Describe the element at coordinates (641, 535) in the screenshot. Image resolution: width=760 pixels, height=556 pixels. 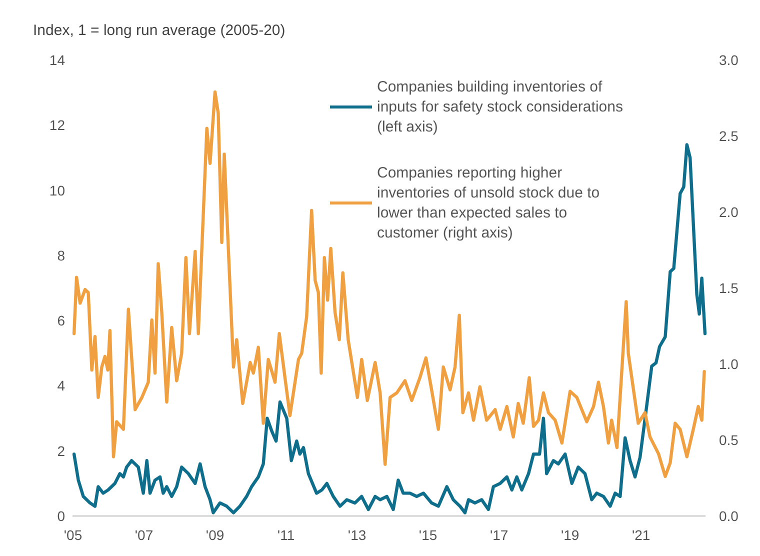
I see `x-tick-label: '21` at that location.